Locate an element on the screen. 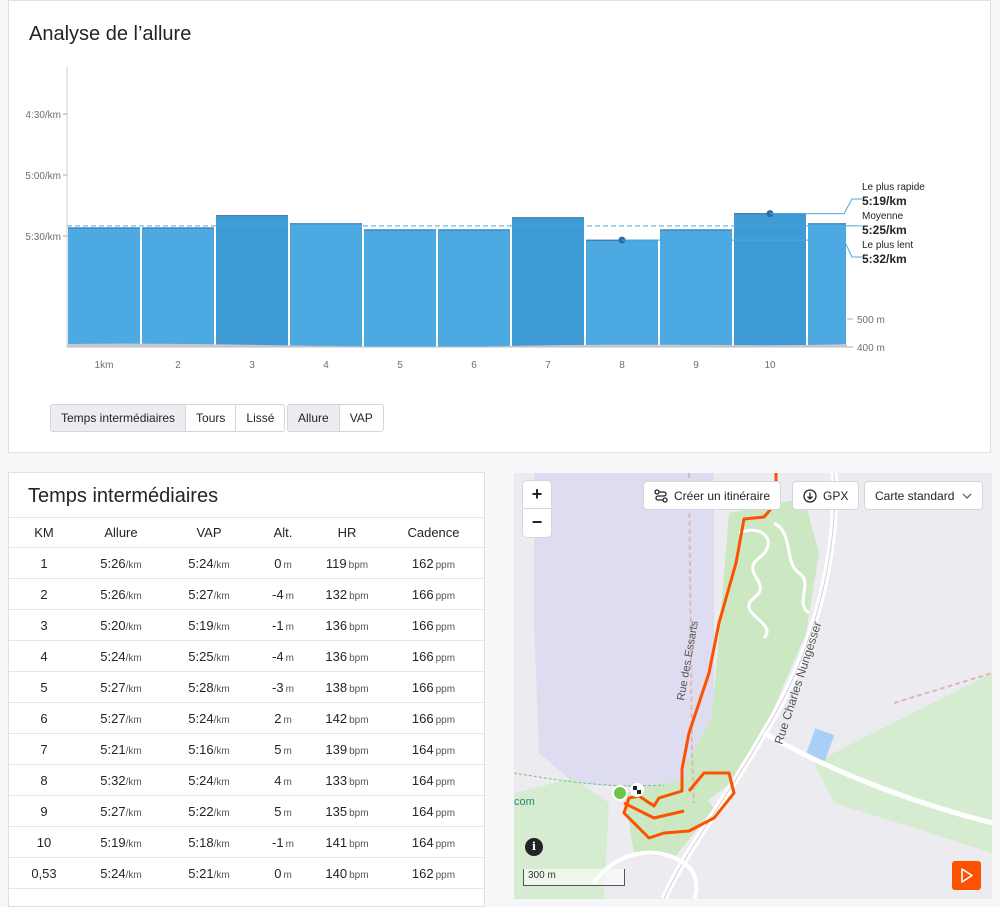 This screenshot has width=1000, height=907. map-park-area-north is located at coordinates (752, 650).